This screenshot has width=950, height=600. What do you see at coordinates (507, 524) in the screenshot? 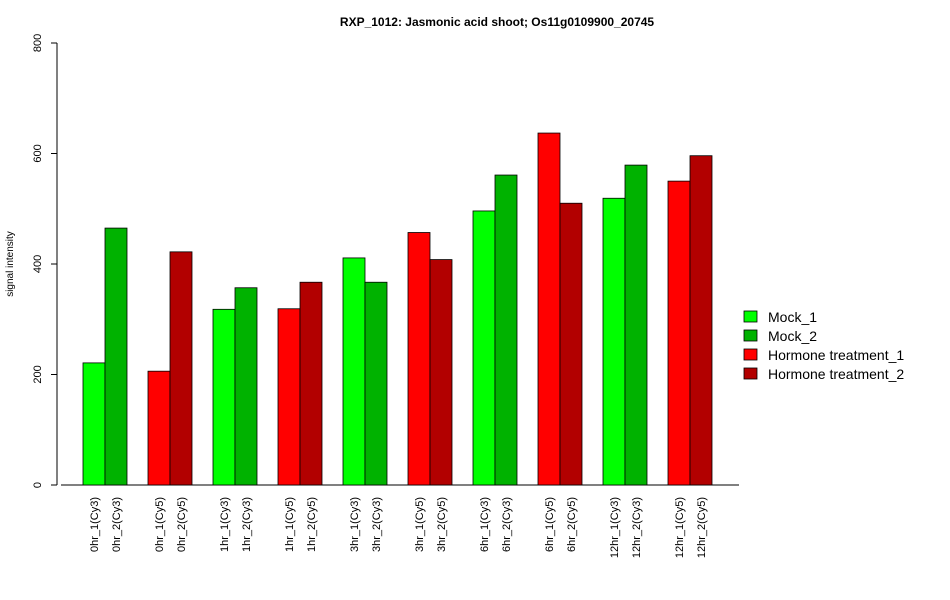
I see `x-tick-label-13: 6hr_2(Cy3)` at bounding box center [507, 524].